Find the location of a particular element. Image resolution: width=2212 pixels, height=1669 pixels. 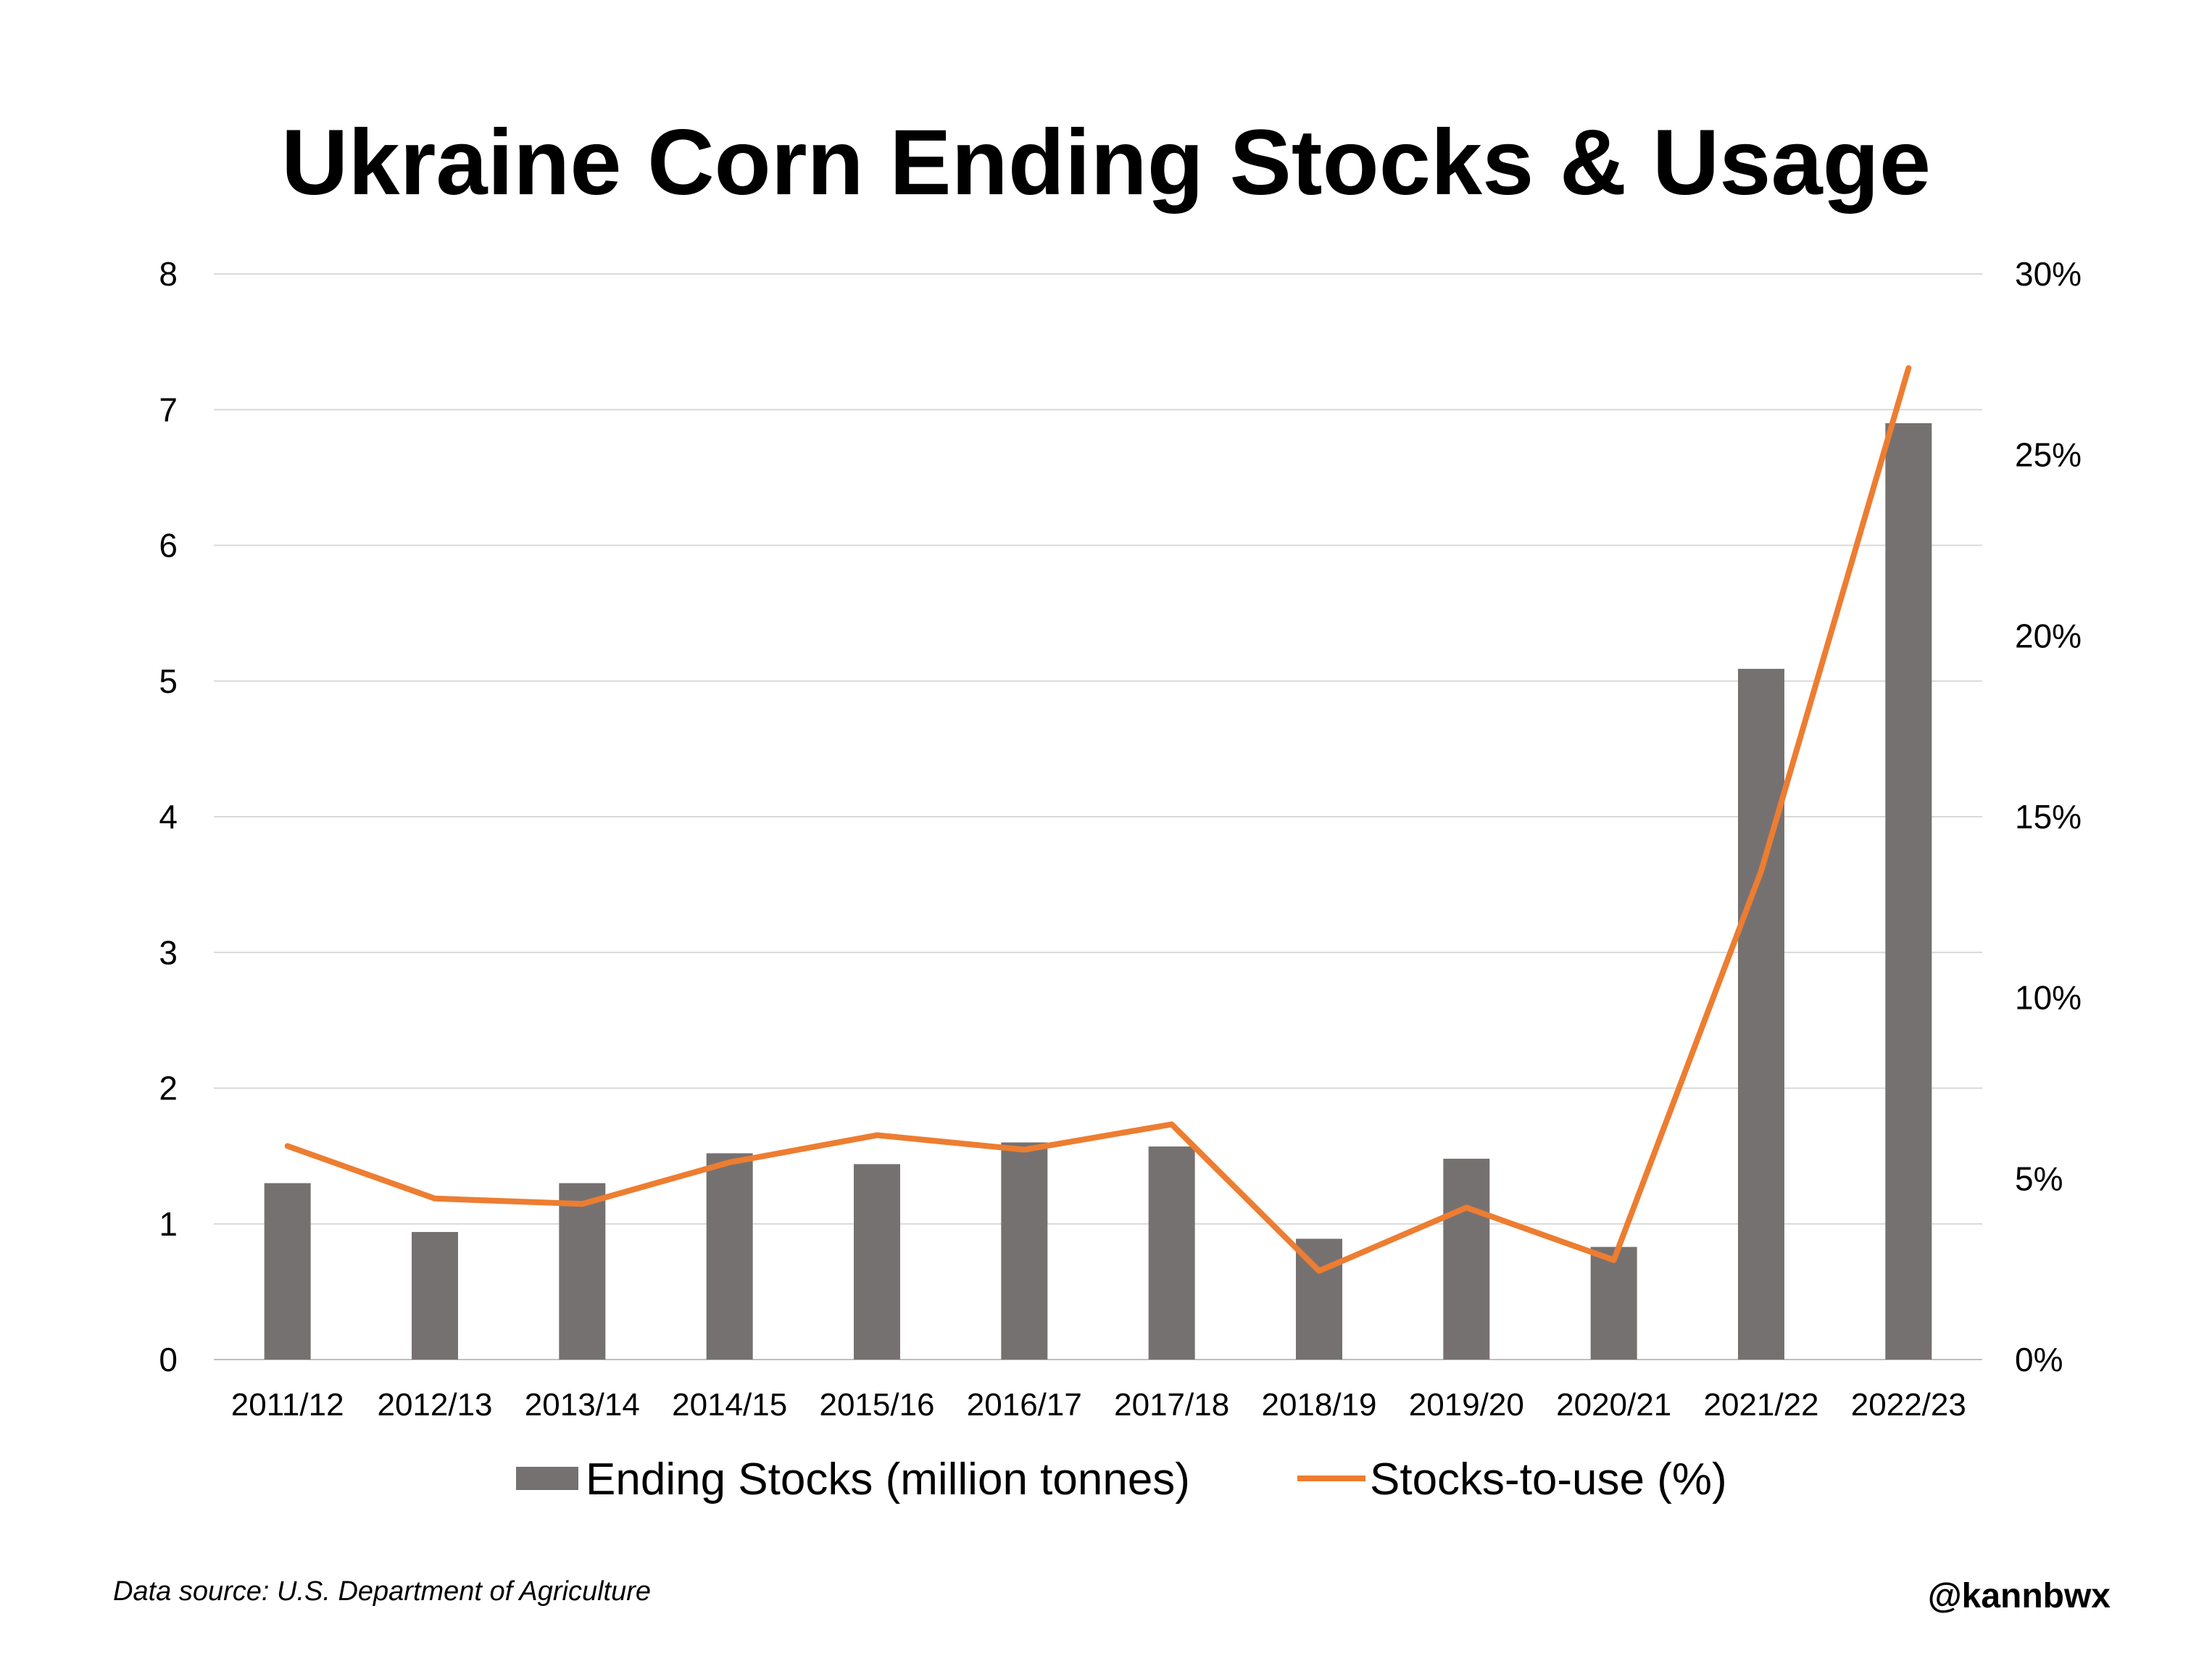

y-left-tick-label: 6 is located at coordinates (168, 546).